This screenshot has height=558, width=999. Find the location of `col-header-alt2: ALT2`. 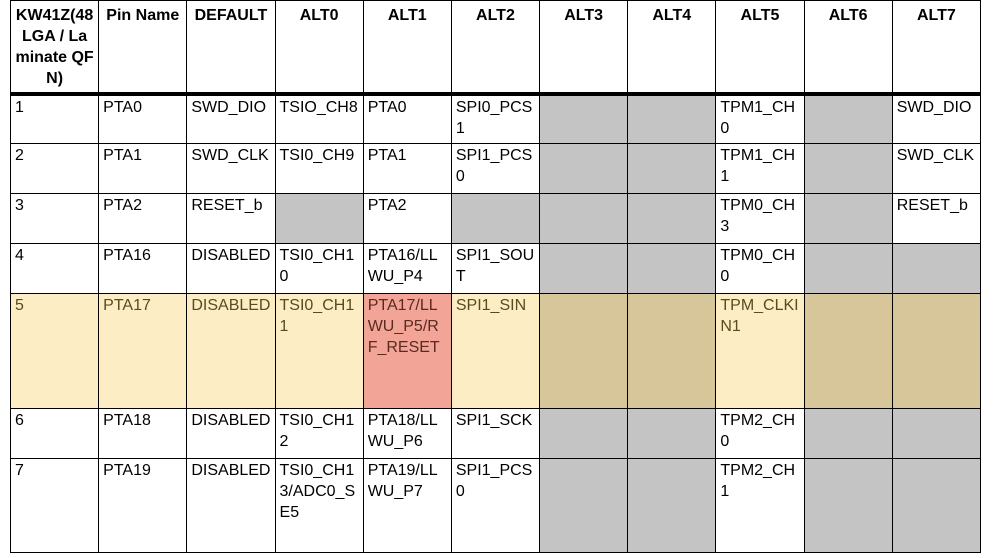

col-header-alt2: ALT2 is located at coordinates (495, 48).